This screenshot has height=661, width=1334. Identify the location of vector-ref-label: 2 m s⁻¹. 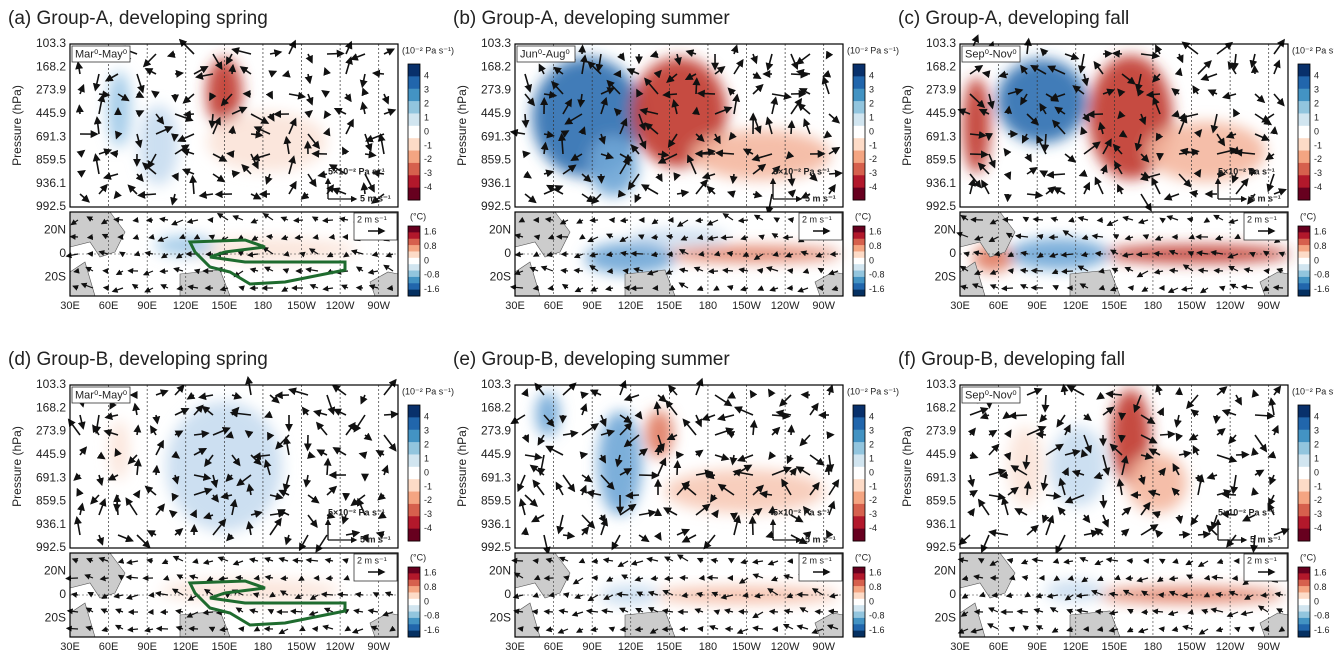
(1262, 219).